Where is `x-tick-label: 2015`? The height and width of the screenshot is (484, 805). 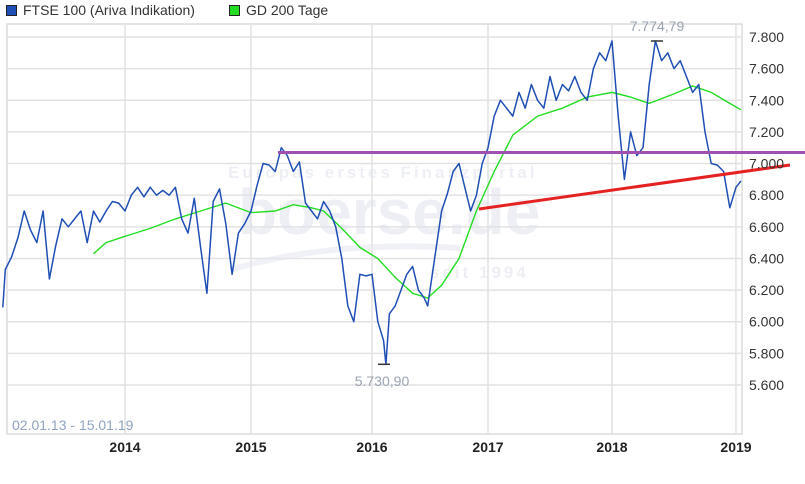 x-tick-label: 2015 is located at coordinates (250, 447).